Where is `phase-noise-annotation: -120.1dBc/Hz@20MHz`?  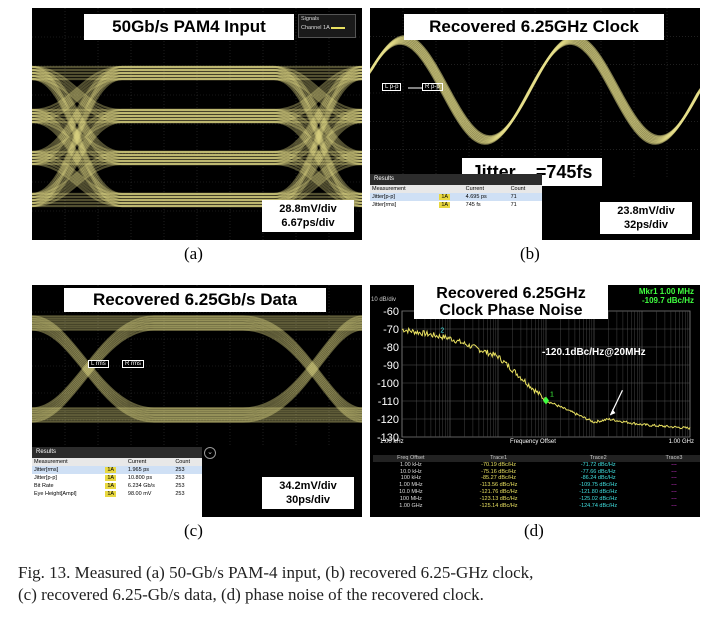
phase-noise-annotation: -120.1dBc/Hz@20MHz is located at coordinates (594, 352).